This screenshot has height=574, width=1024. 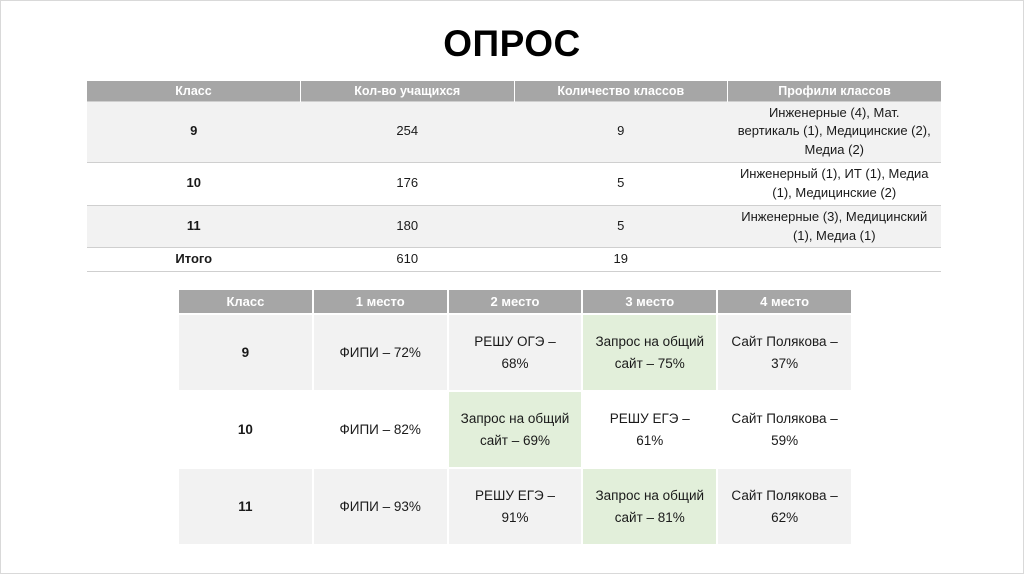 I want to click on column-header-profiles: Профили классов, so click(x=834, y=91).